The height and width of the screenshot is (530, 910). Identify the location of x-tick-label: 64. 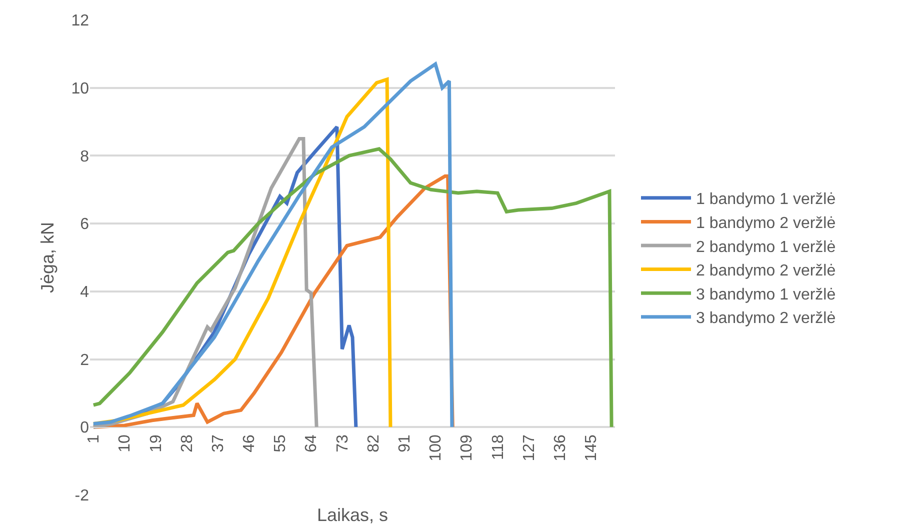
(311, 443).